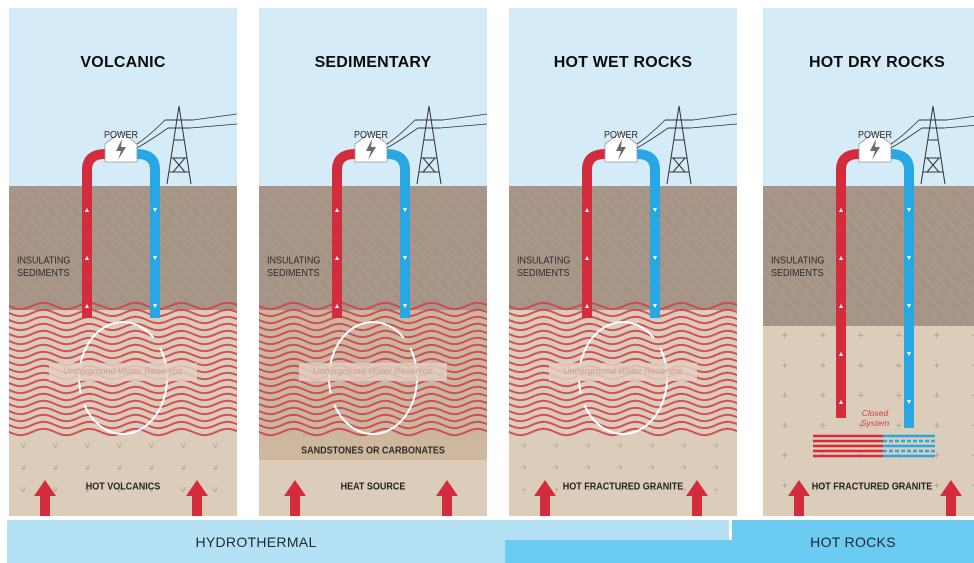 Image resolution: width=974 pixels, height=563 pixels. I want to click on reservoir-label: Underground Water Reservoir, so click(373, 371).